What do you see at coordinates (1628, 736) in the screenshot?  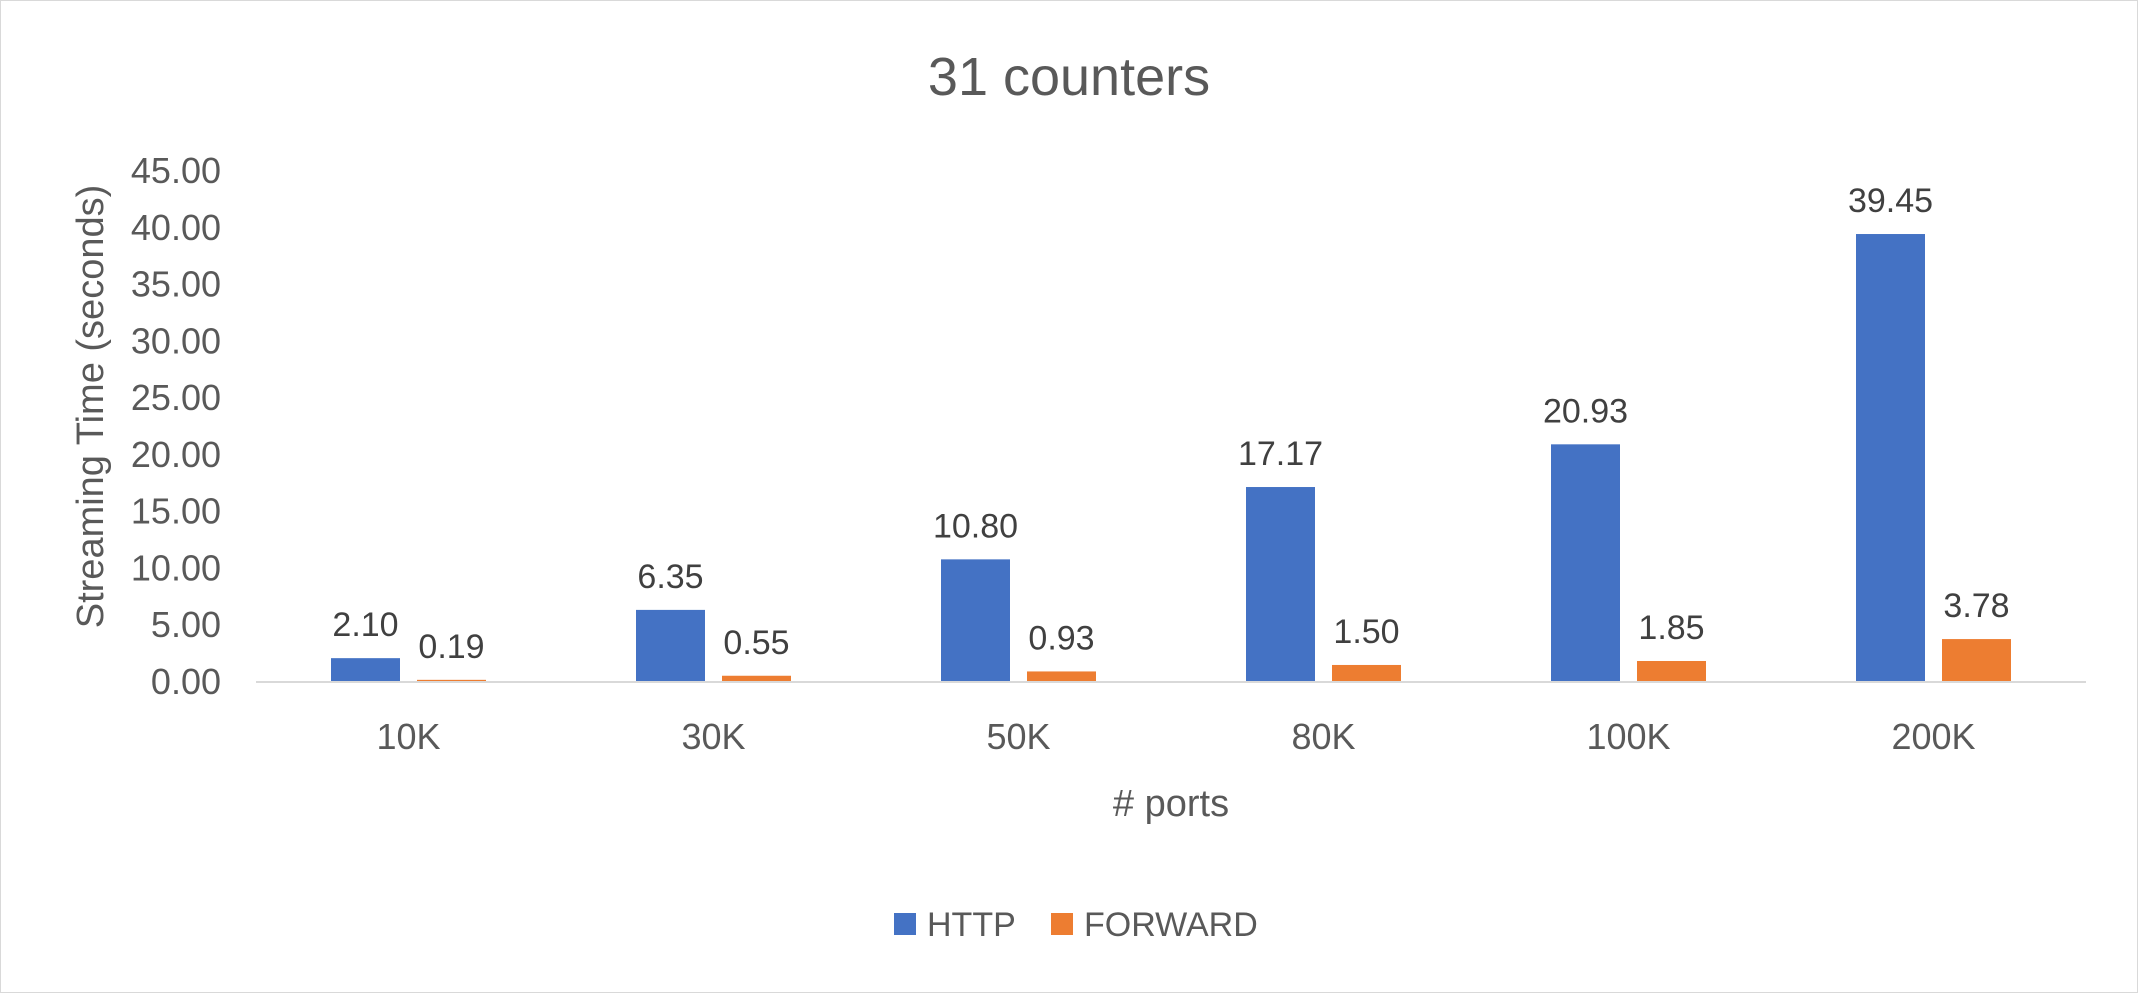 I see `x-tick-label: 100K` at bounding box center [1628, 736].